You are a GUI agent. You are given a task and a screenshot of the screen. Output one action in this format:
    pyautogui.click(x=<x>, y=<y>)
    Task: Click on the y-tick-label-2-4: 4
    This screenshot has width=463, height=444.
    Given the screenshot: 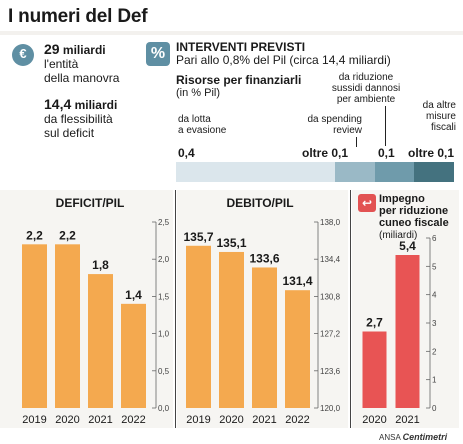 What is the action you would take?
    pyautogui.click(x=434, y=295)
    